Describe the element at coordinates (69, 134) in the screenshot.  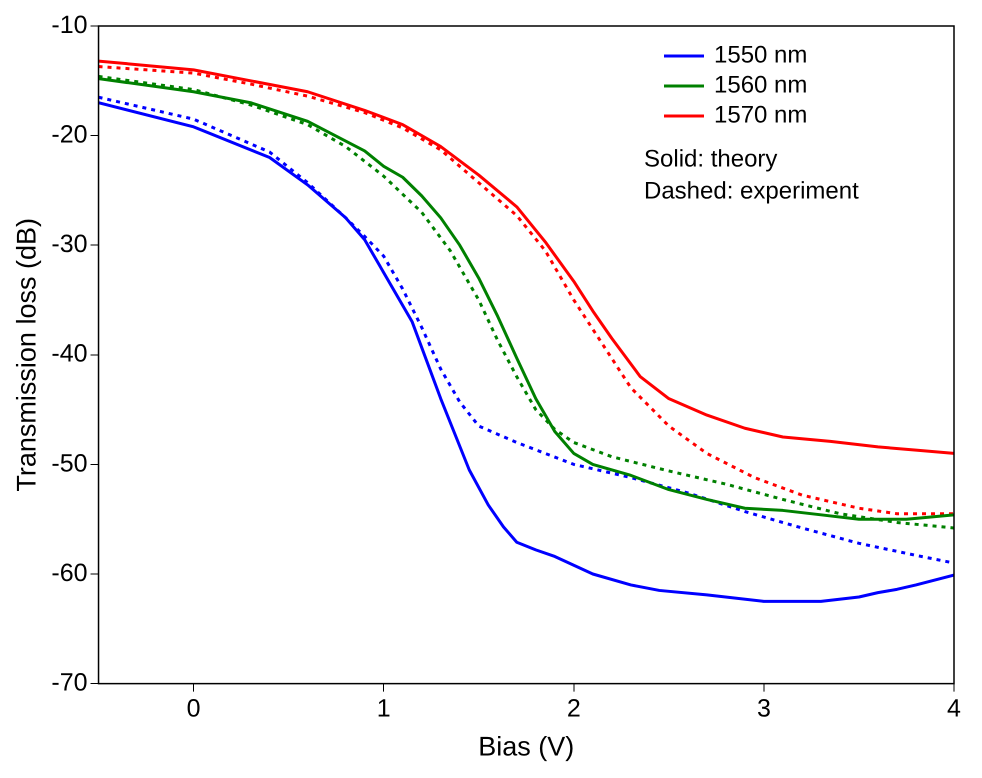
I see `y-tick-label: -20` at that location.